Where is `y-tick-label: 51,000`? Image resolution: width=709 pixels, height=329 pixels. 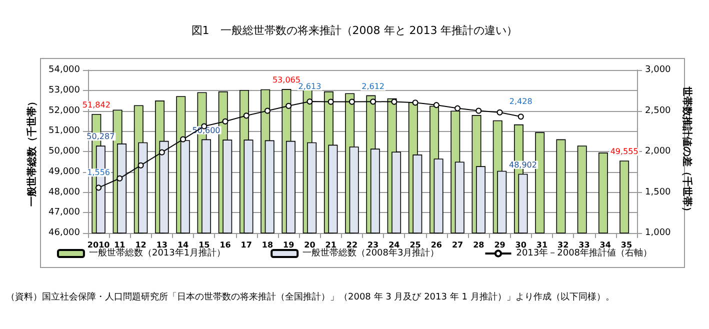 y-tick-label: 51,000 is located at coordinates (64, 131).